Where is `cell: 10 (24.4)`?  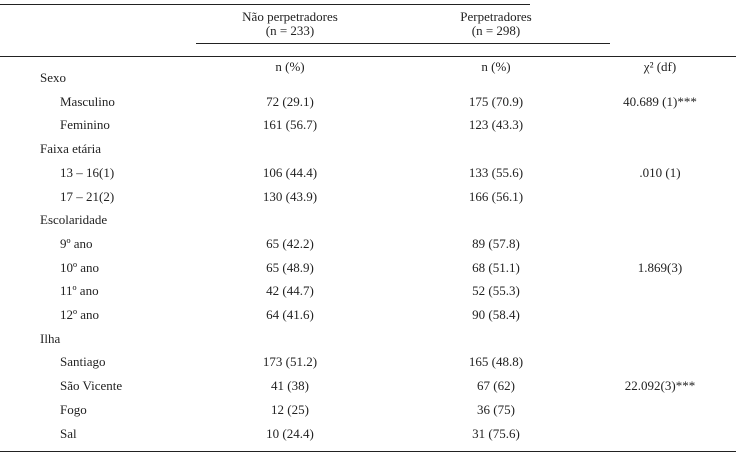
cell: 10 (24.4) is located at coordinates (290, 433).